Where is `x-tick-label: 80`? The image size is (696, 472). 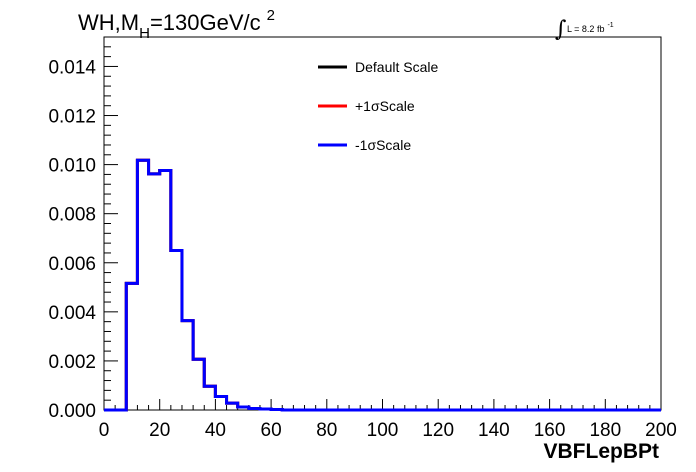
x-tick-label: 80 is located at coordinates (326, 430).